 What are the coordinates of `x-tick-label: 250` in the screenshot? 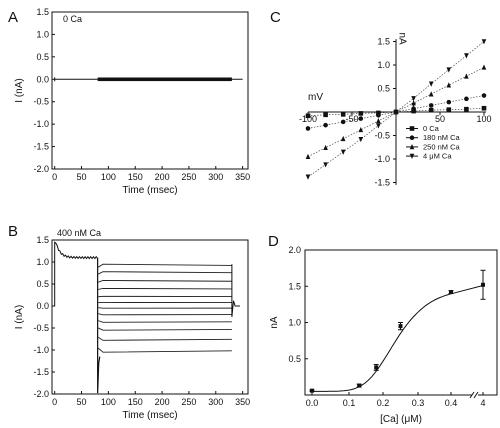 It's located at (188, 177).